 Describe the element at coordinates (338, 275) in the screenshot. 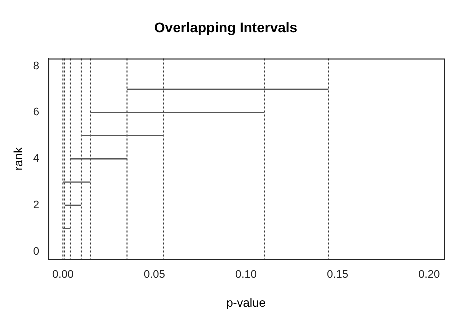

I see `x-tick-label: 0.15` at that location.